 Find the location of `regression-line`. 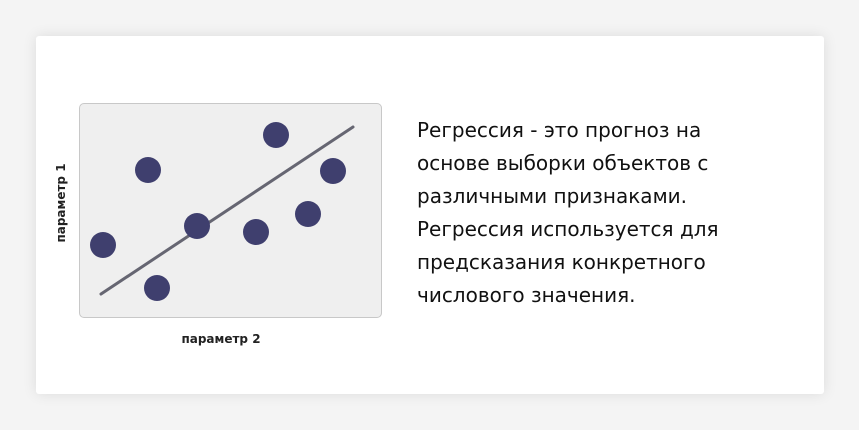

regression-line is located at coordinates (227, 210).